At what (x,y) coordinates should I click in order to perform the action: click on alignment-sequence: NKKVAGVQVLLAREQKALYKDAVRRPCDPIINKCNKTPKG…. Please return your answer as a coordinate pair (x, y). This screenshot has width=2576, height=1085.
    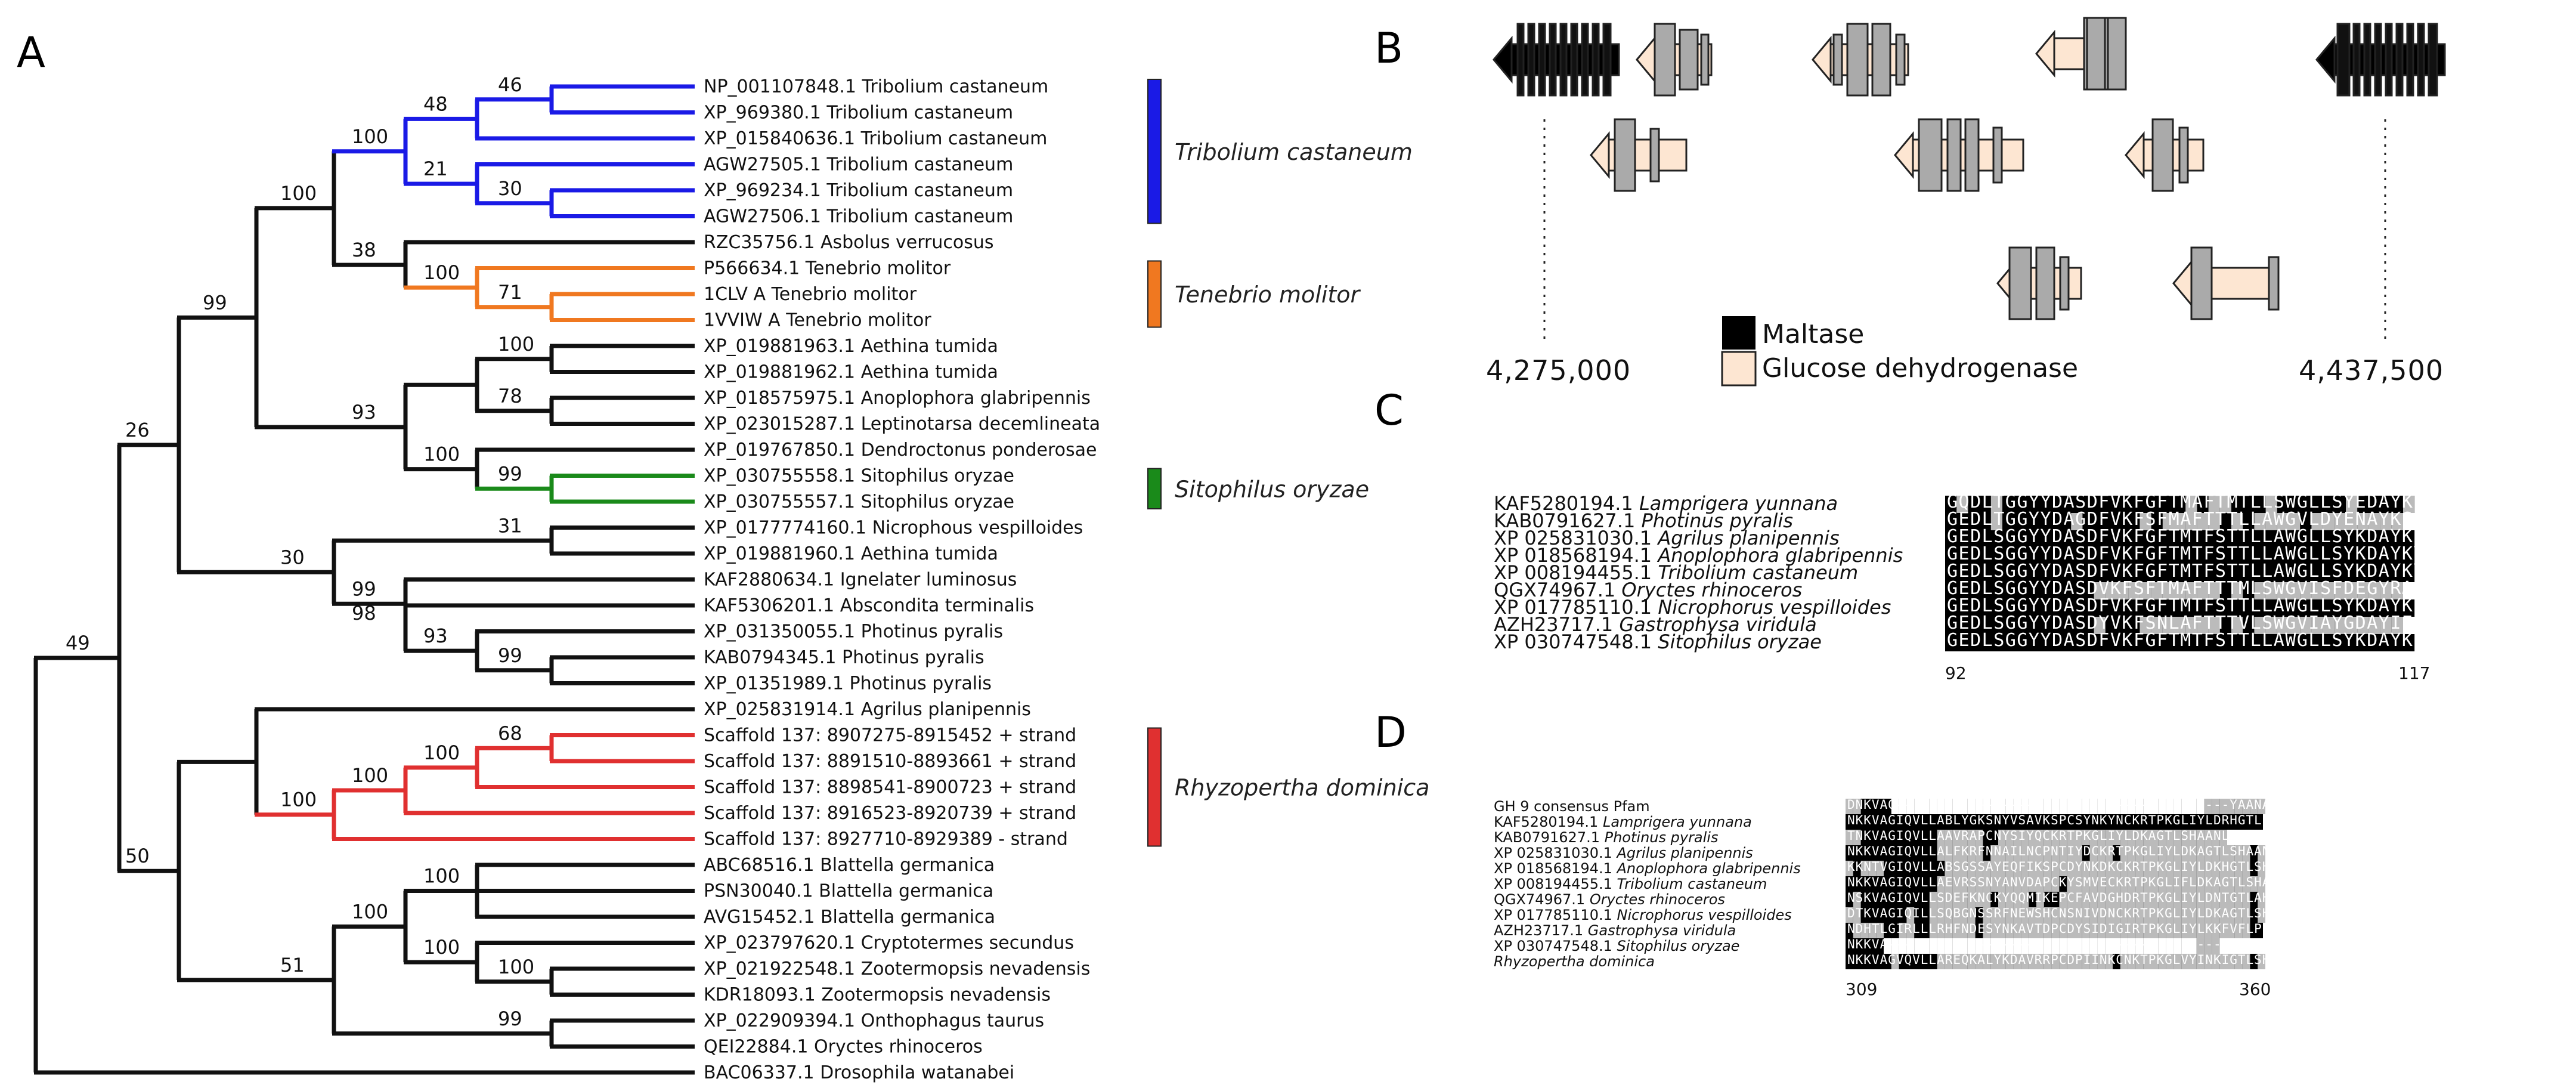
    Looking at the image, I should click on (2087, 960).